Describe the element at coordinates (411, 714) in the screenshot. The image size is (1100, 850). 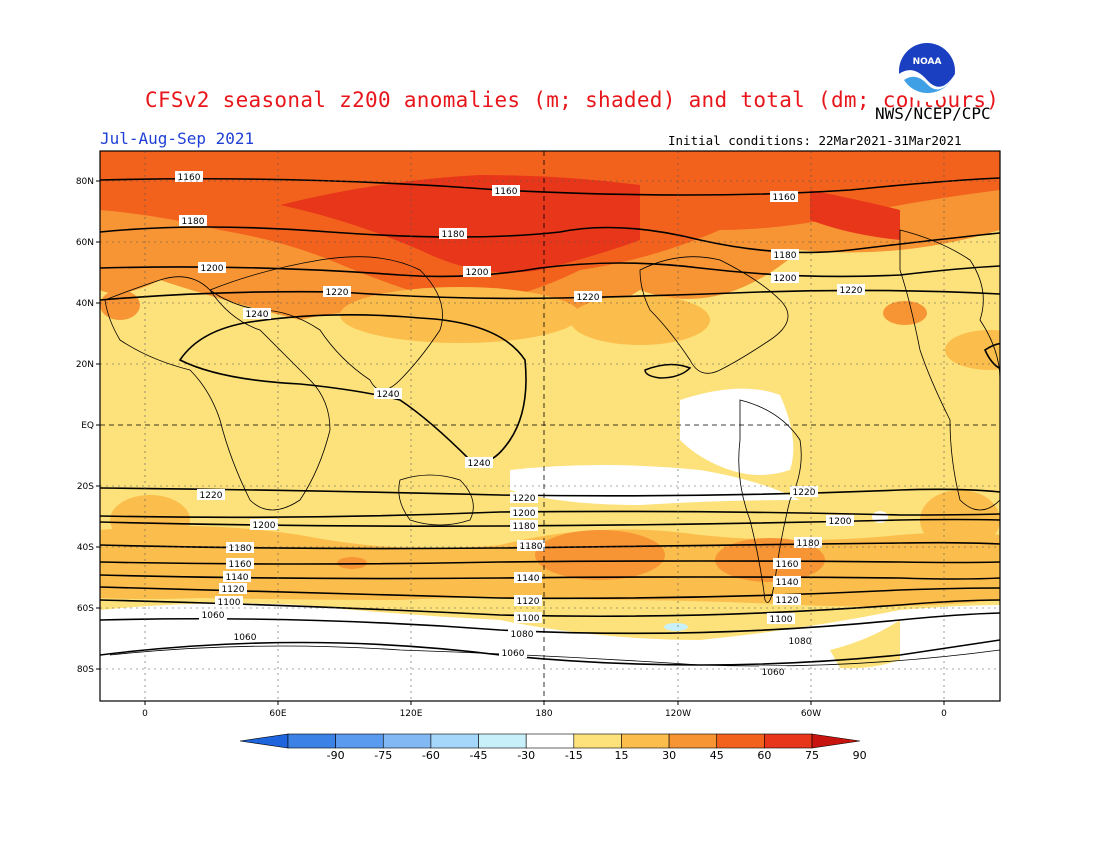
I see `lon-label: 120E` at that location.